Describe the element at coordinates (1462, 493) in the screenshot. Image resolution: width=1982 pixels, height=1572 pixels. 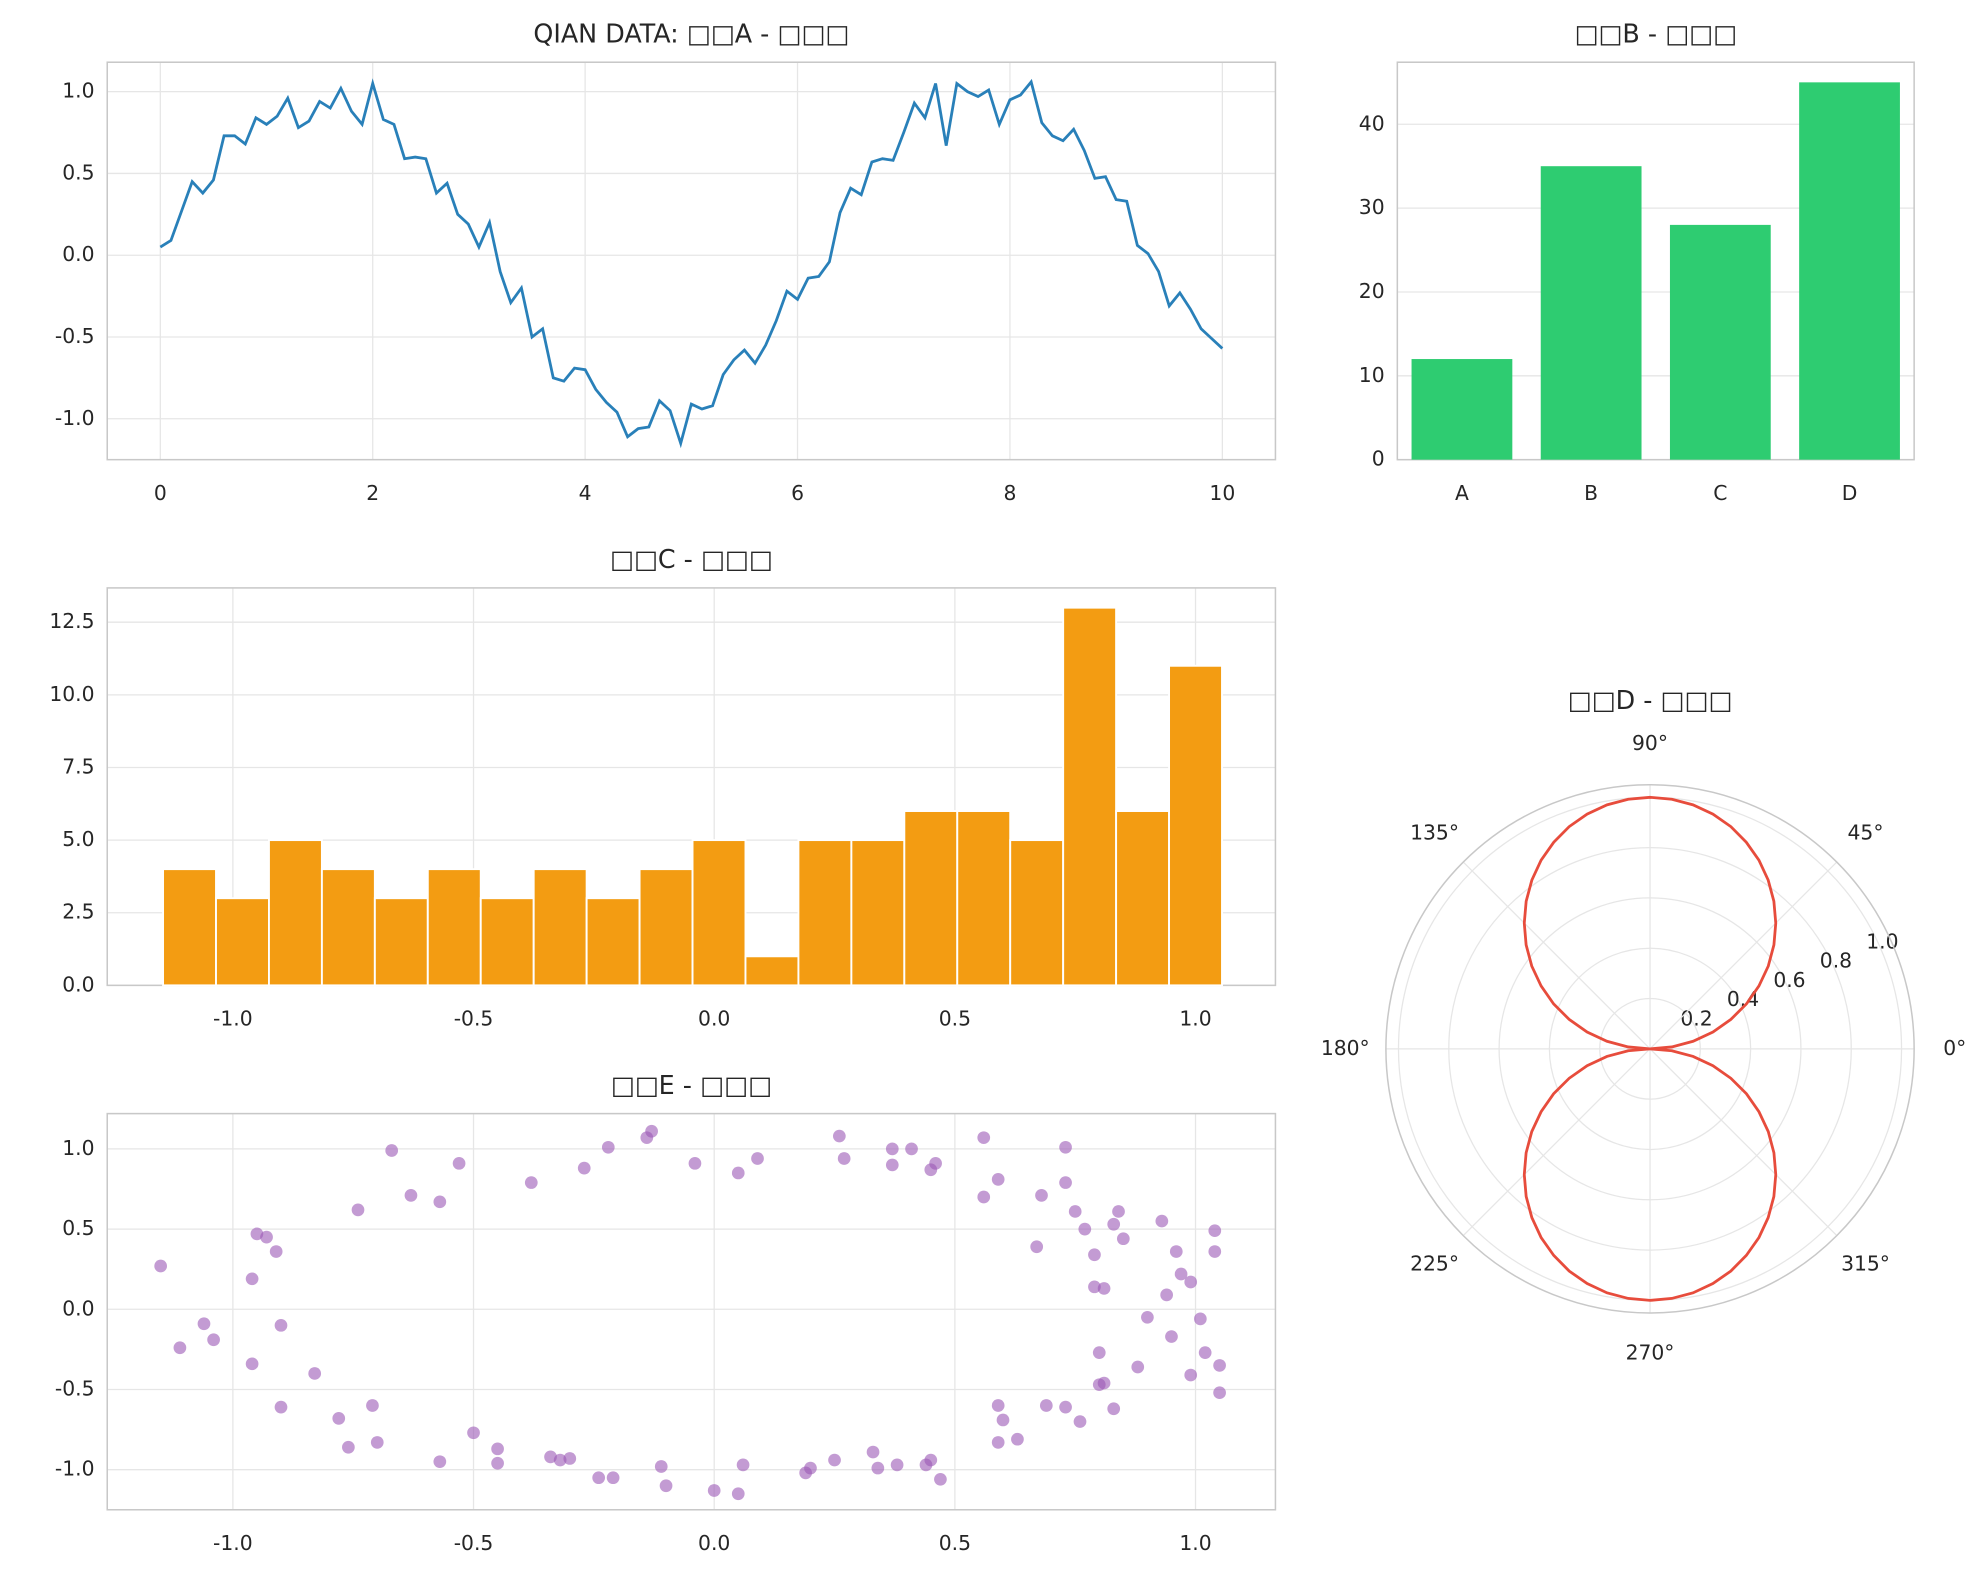
I see `x-tick-label: A` at that location.